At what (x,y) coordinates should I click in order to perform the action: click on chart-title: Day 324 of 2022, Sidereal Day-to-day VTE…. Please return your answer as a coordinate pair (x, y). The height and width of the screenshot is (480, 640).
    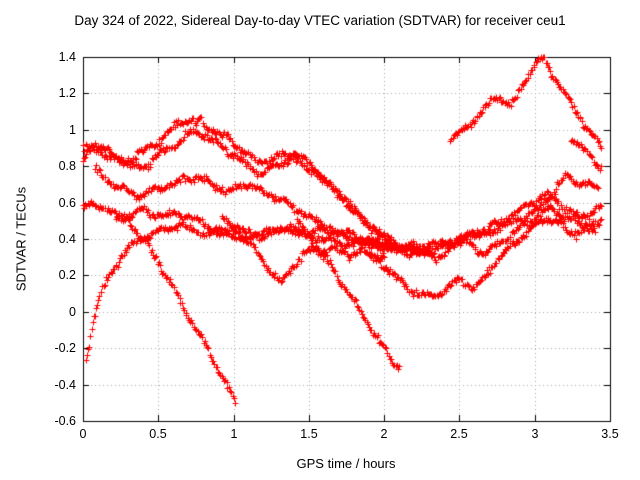
    Looking at the image, I should click on (320, 20).